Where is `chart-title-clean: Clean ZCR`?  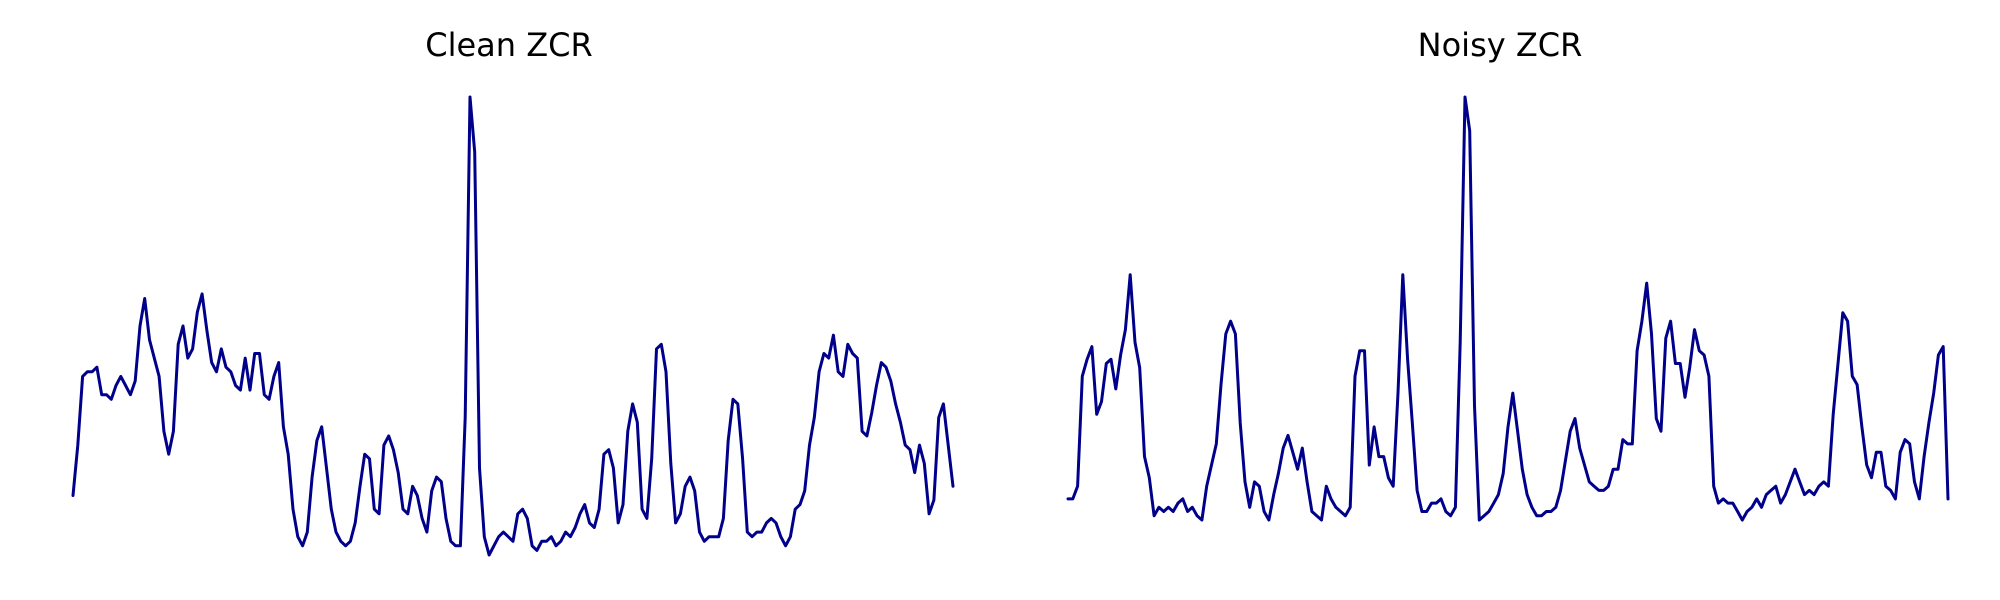 chart-title-clean: Clean ZCR is located at coordinates (508, 45).